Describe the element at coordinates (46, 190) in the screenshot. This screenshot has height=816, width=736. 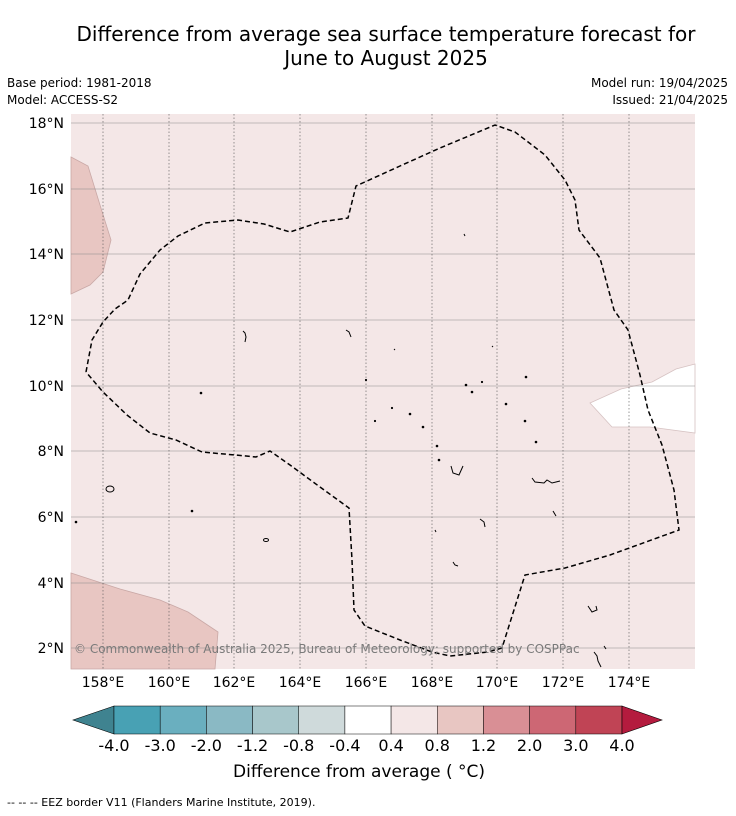
I see `lat-label-16n: 16°N` at that location.